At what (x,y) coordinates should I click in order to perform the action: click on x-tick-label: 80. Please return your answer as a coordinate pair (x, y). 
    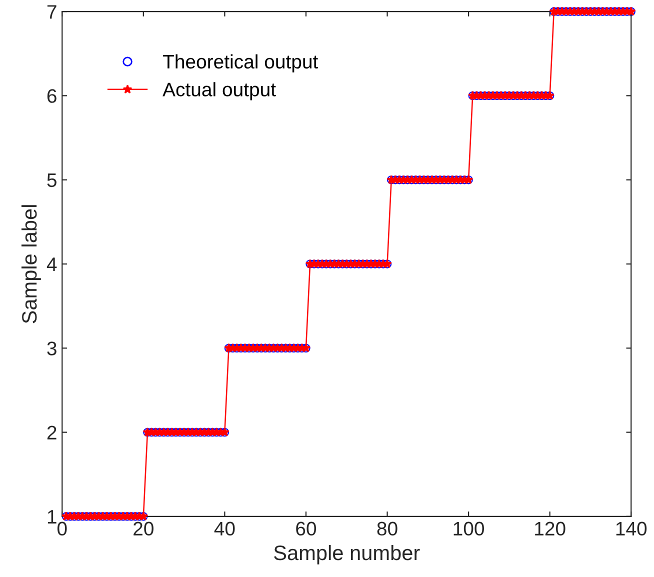
    Looking at the image, I should click on (387, 529).